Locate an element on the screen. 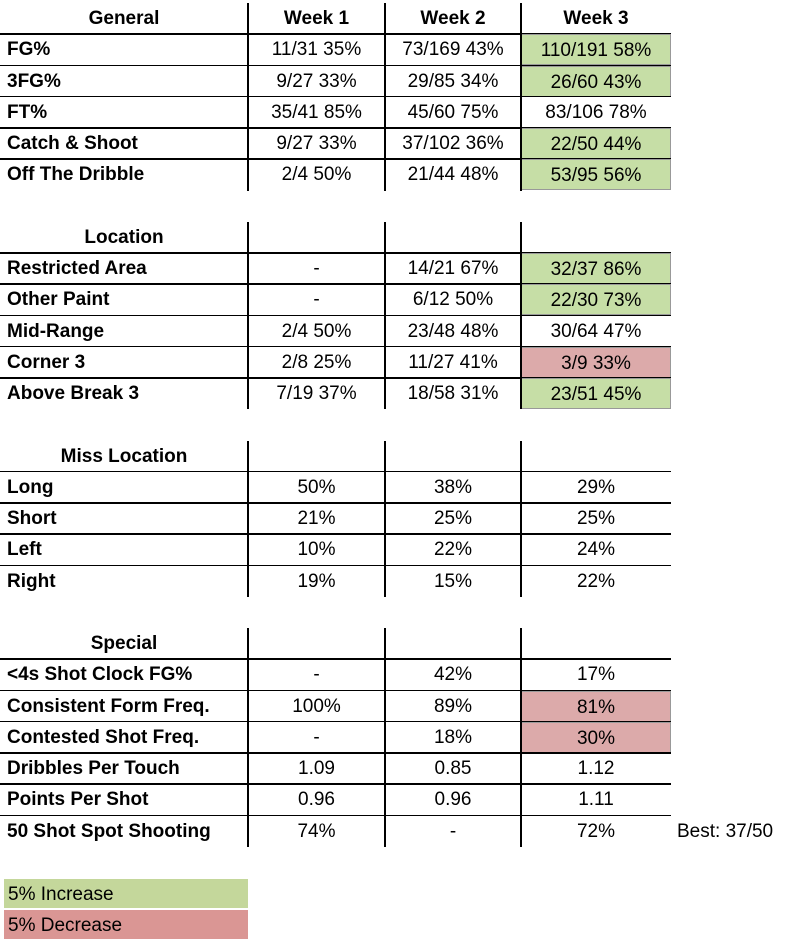 The image size is (793, 942). data-cell: 14/21 67% is located at coordinates (453, 268).